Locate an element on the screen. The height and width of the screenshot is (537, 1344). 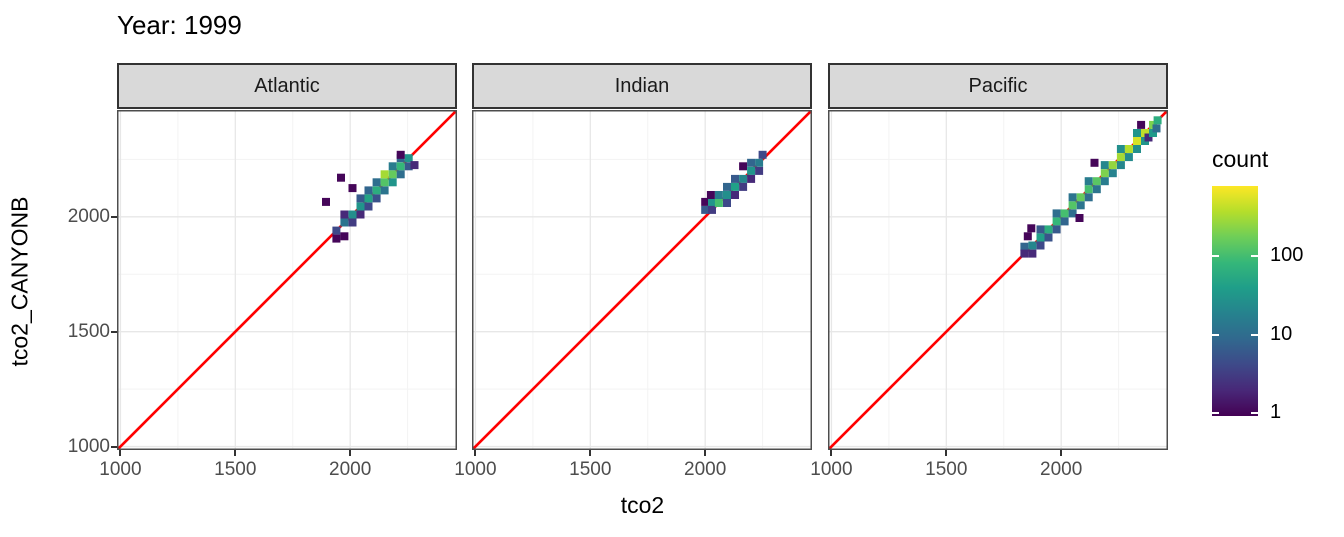
legend-title: count is located at coordinates (1240, 159).